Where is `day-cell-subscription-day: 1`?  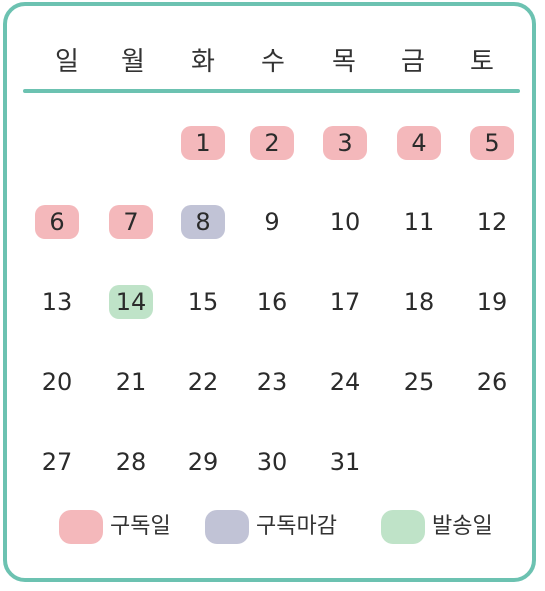 day-cell-subscription-day: 1 is located at coordinates (203, 143).